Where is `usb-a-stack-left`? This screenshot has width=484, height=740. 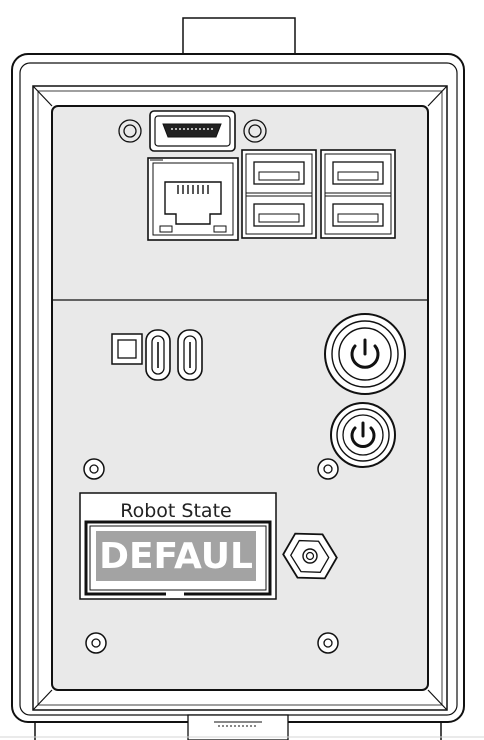 usb-a-stack-left is located at coordinates (279, 194).